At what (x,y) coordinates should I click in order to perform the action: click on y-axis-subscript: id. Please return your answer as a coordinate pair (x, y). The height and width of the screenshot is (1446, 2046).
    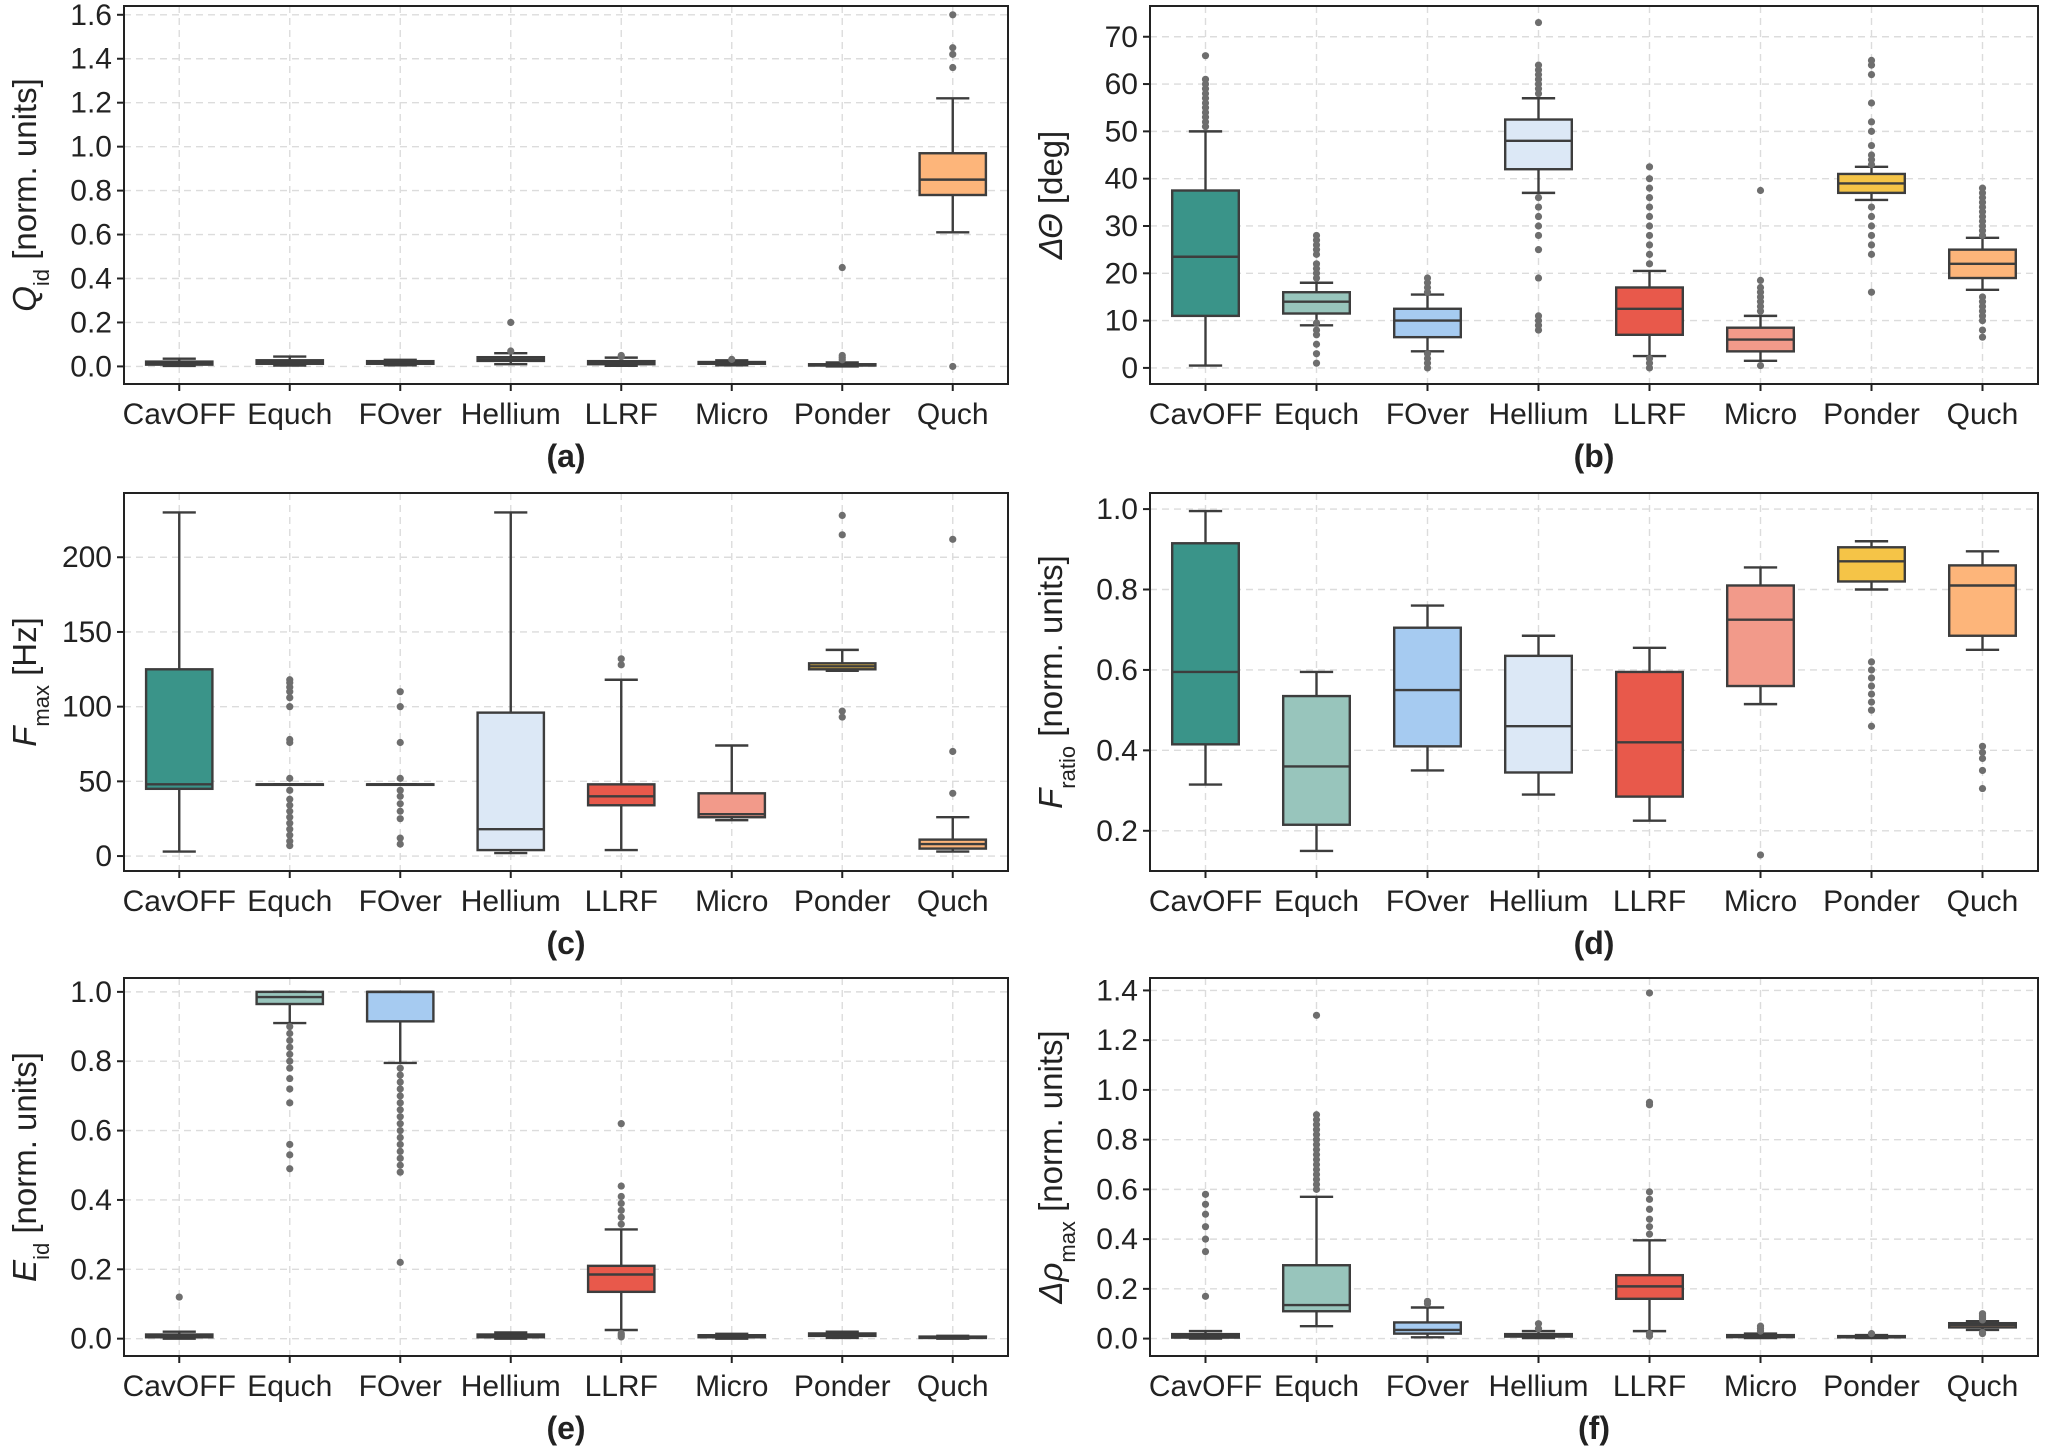
    Looking at the image, I should click on (41, 277).